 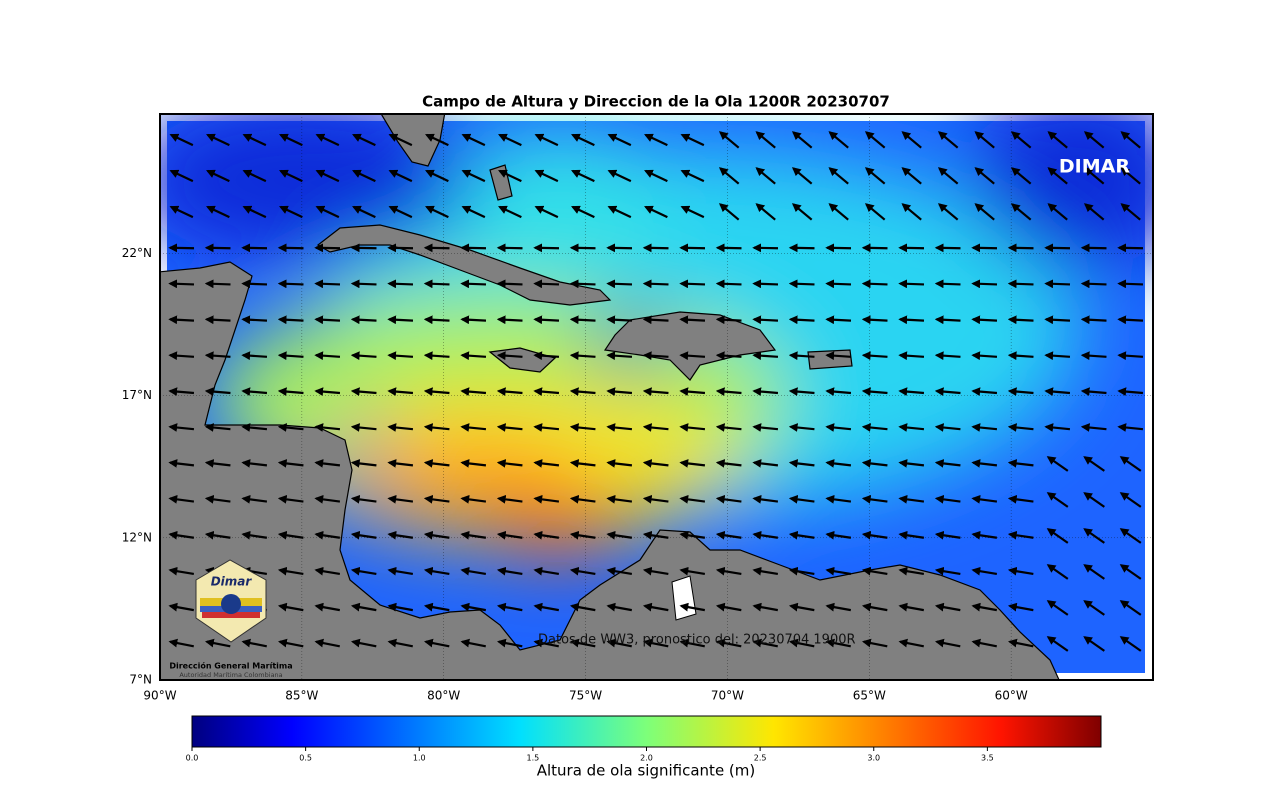 What do you see at coordinates (443, 696) in the screenshot?
I see `lon-tick-label: 80°W` at bounding box center [443, 696].